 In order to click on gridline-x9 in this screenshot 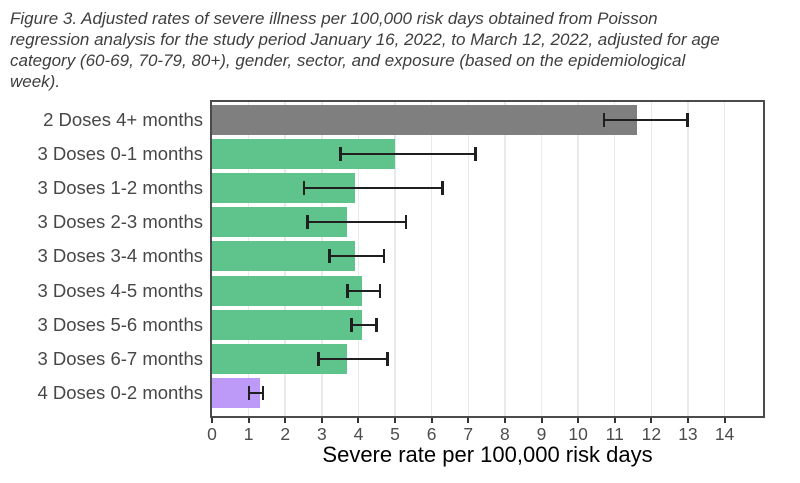, I will do `click(541, 259)`.